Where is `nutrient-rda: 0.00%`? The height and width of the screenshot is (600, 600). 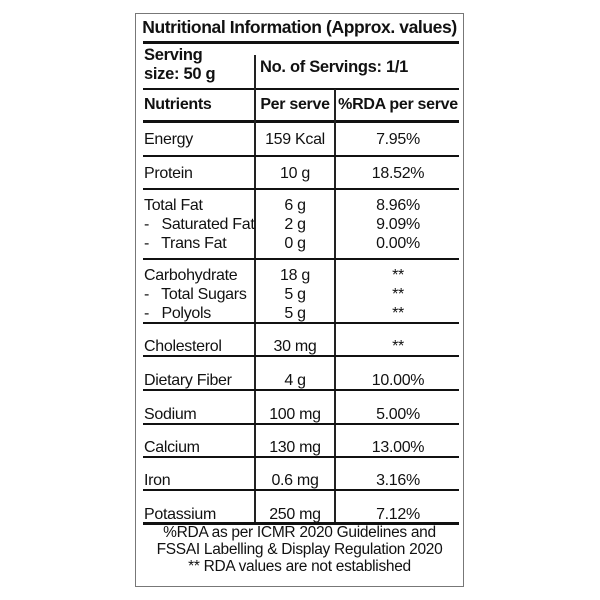
nutrient-rda: 0.00% is located at coordinates (398, 243).